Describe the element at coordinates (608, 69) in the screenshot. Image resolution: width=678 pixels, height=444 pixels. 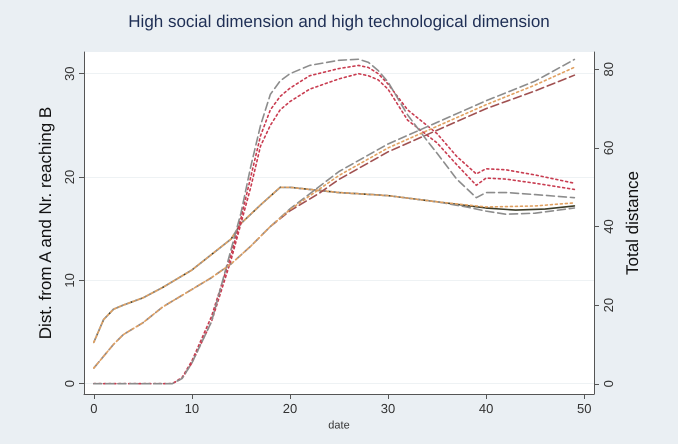
I see `y2-tick-label: 80` at that location.